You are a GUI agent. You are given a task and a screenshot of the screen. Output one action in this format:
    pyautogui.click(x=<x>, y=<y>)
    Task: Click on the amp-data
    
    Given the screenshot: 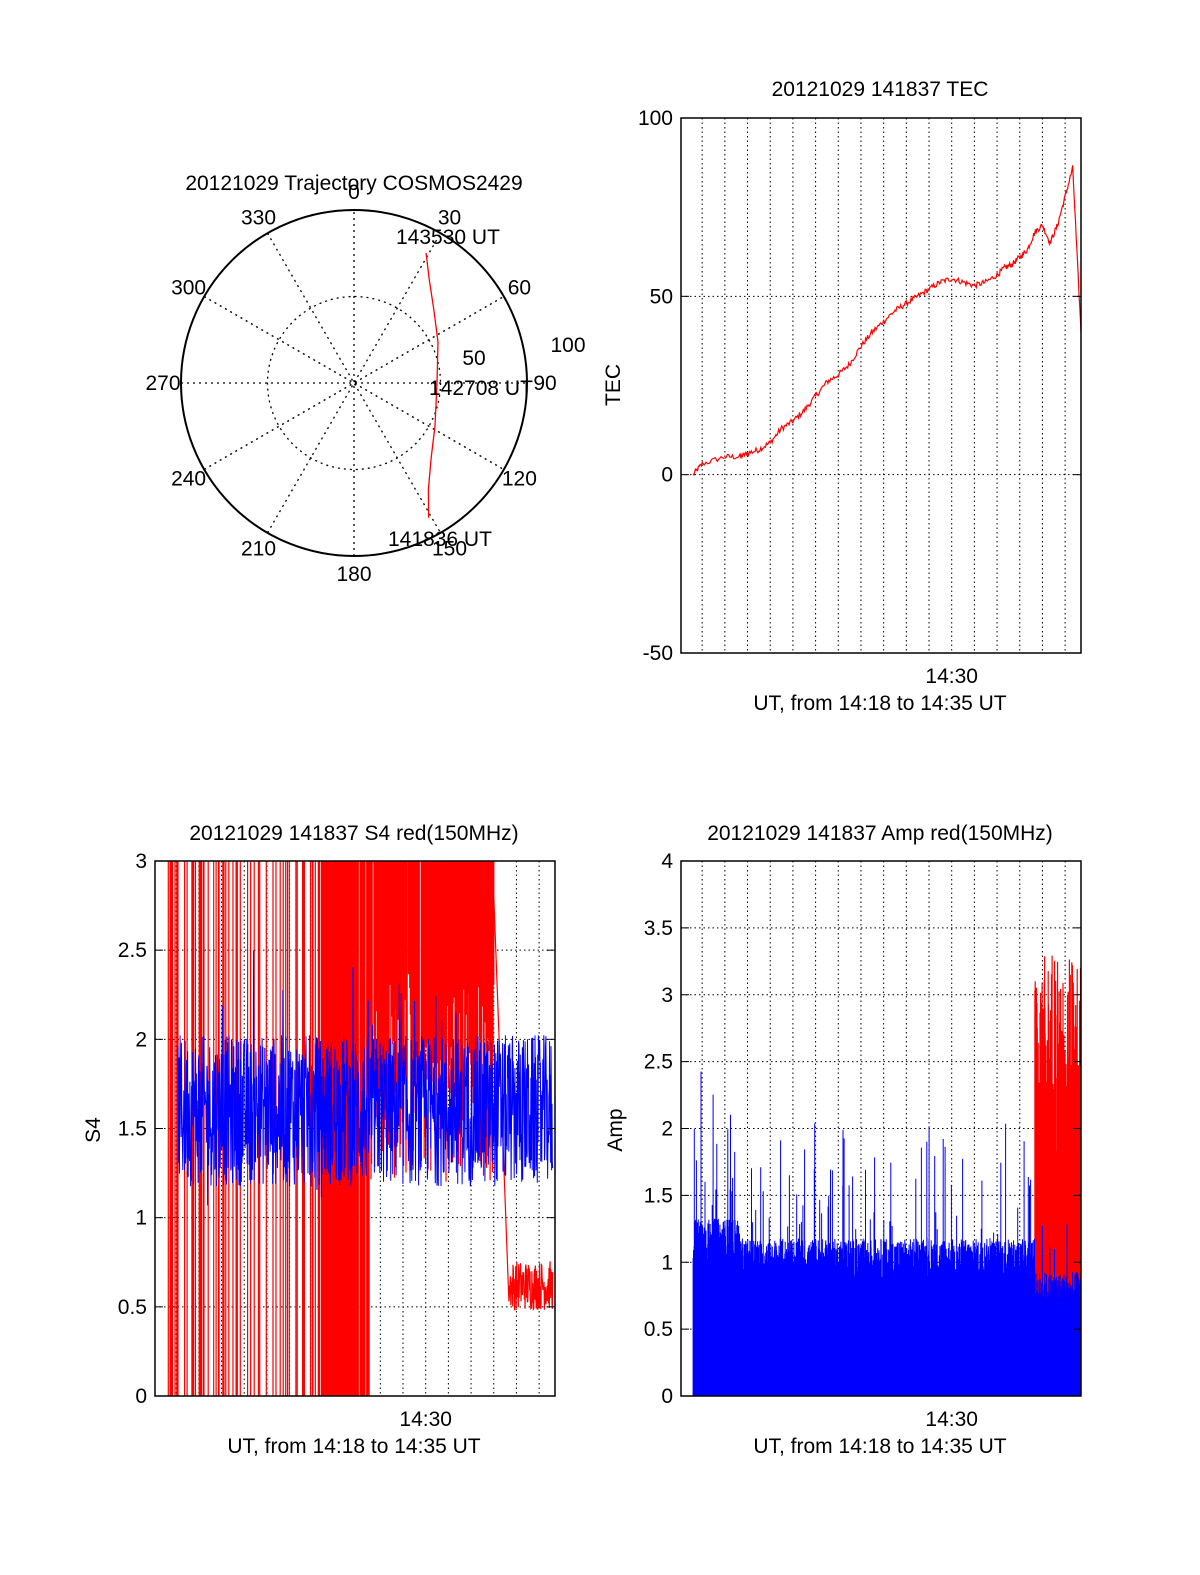 What is the action you would take?
    pyautogui.click(x=887, y=1175)
    